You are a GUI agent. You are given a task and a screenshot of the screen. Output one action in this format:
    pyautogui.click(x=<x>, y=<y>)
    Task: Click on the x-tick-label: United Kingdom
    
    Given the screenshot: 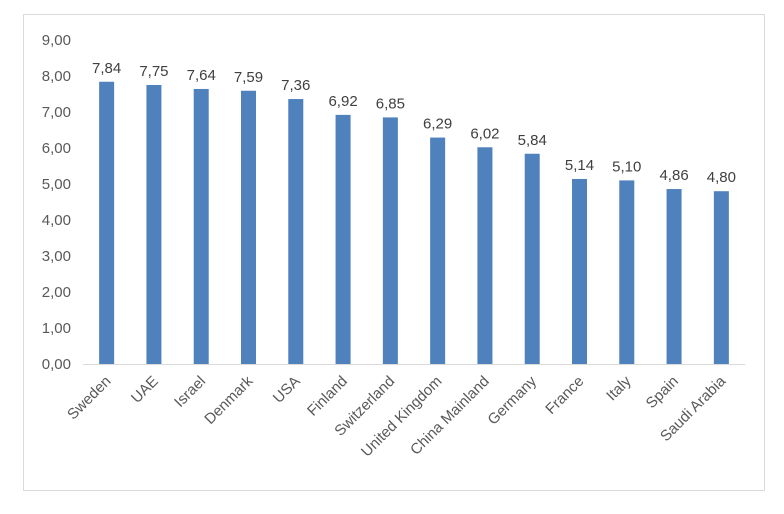 What is the action you would take?
    pyautogui.click(x=401, y=416)
    